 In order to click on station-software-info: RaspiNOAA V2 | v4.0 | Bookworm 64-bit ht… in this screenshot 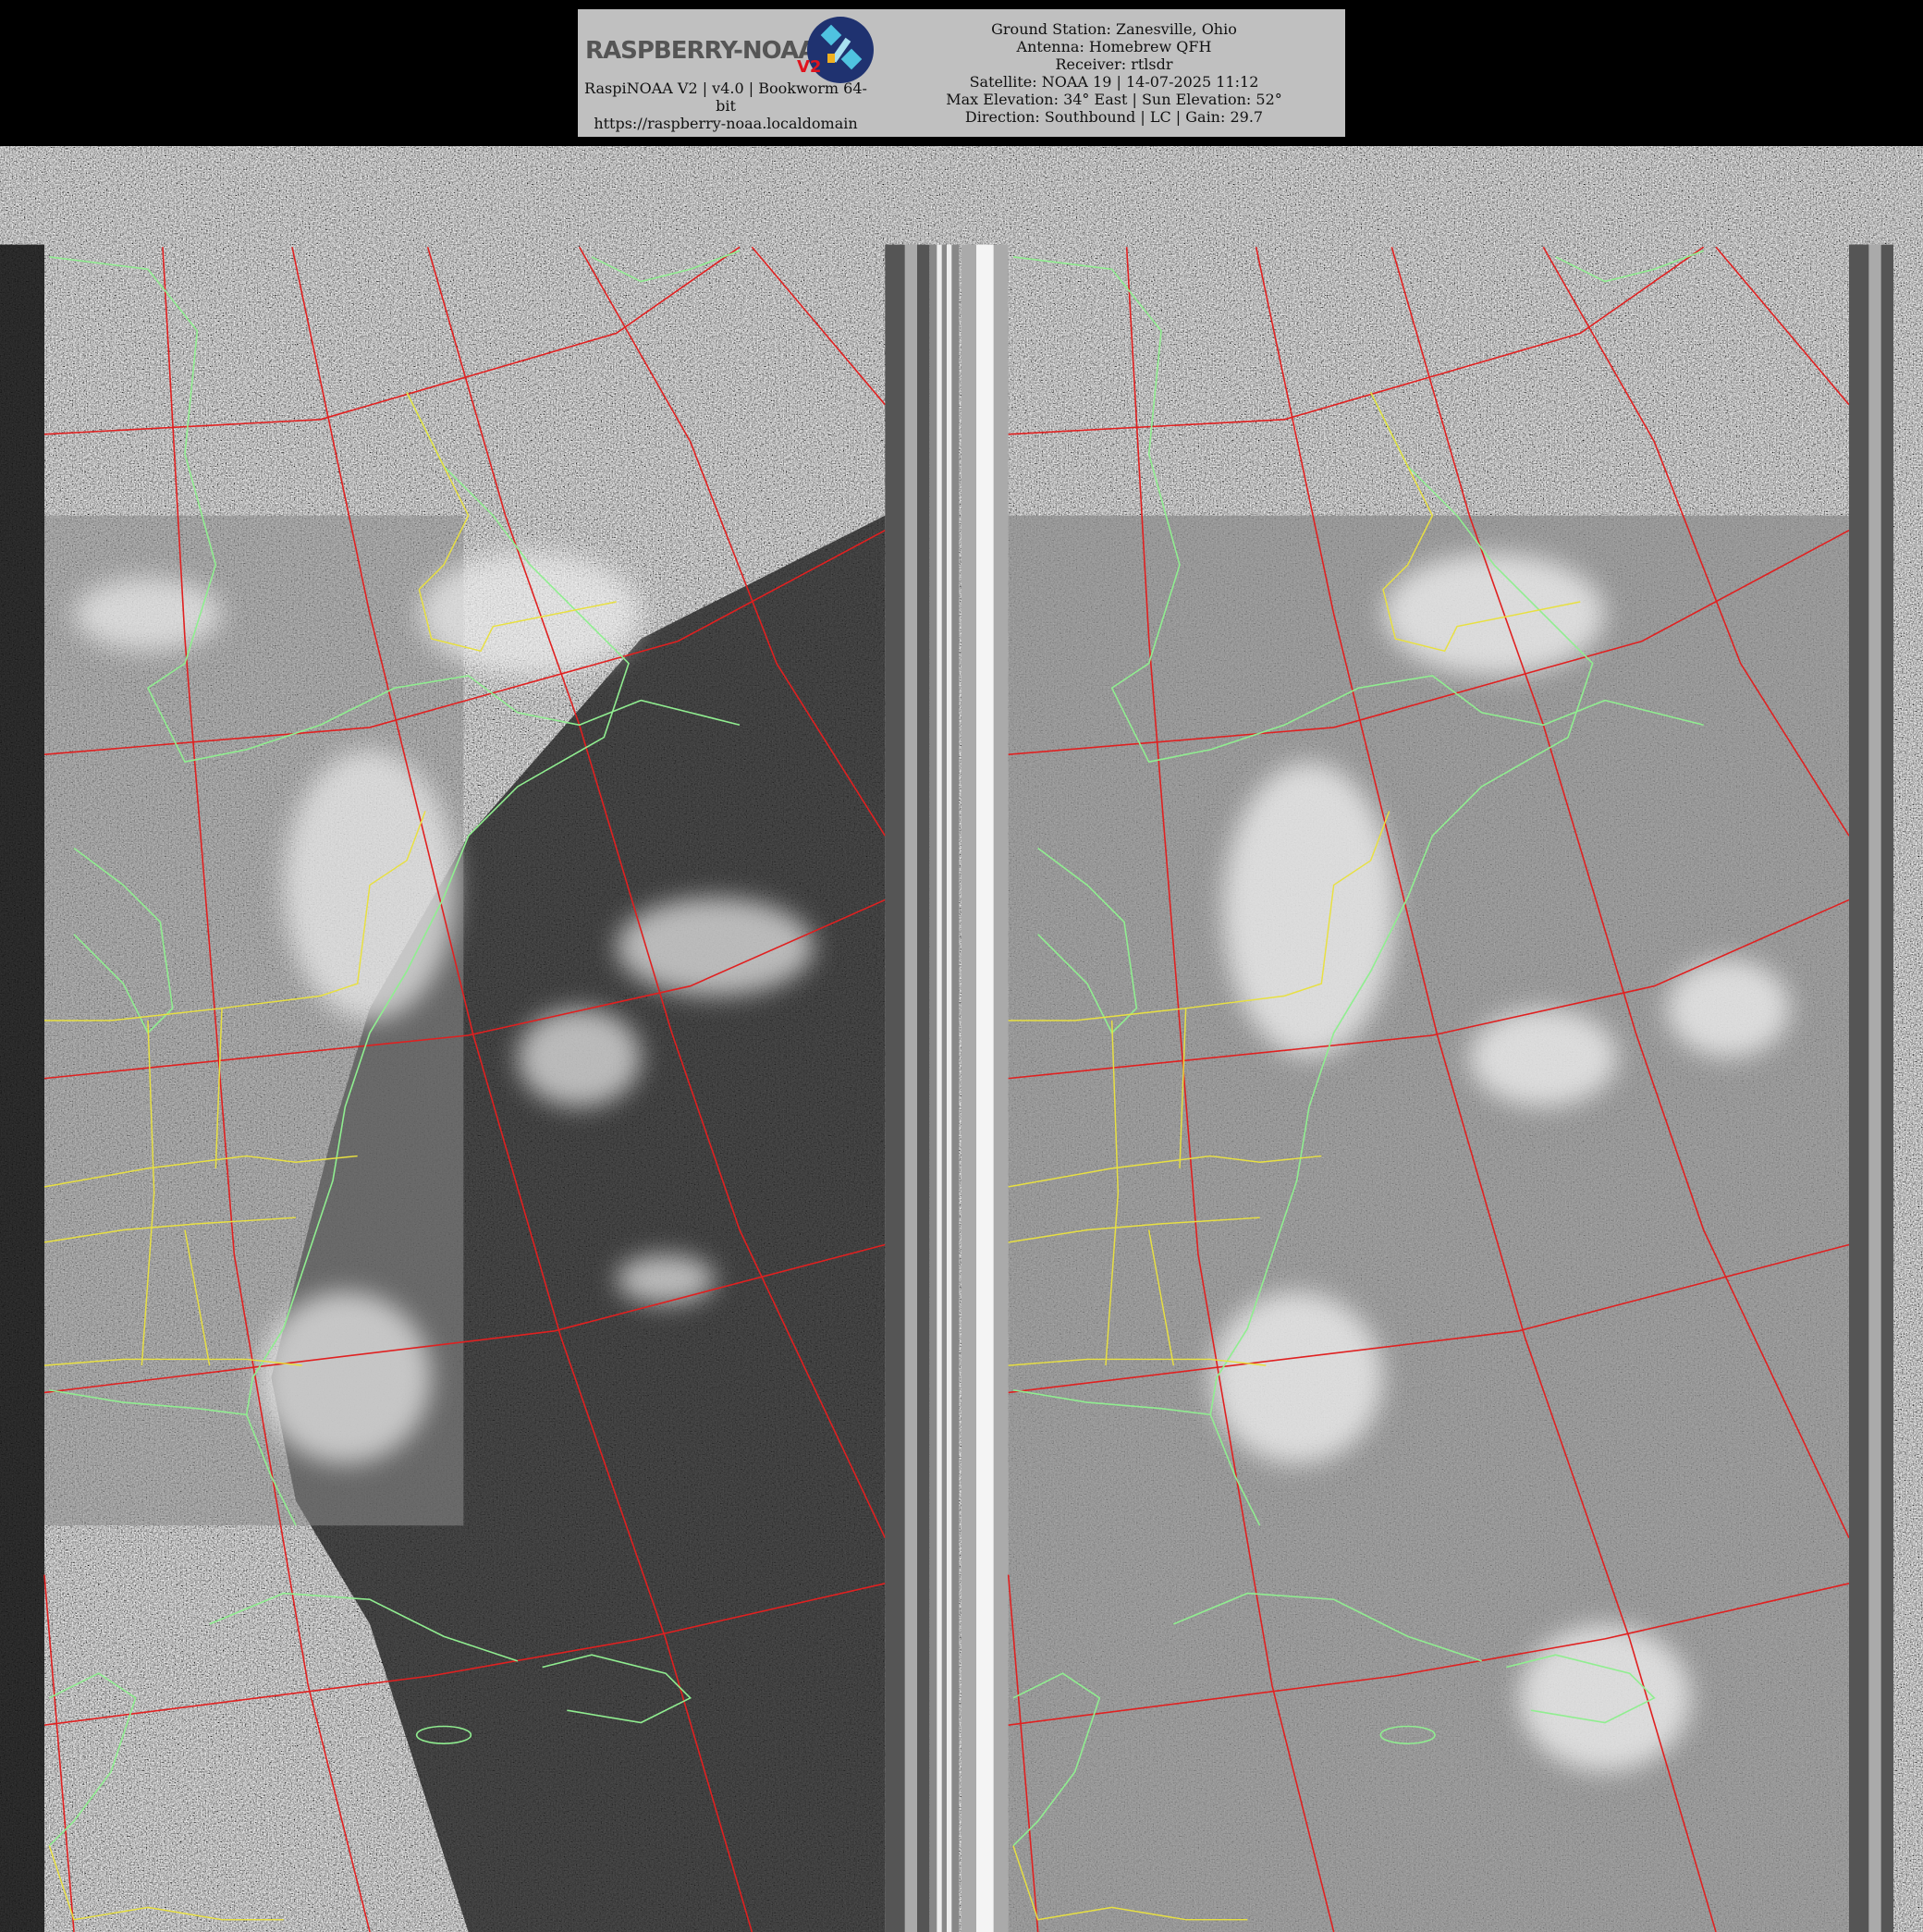, I will do `click(726, 105)`.